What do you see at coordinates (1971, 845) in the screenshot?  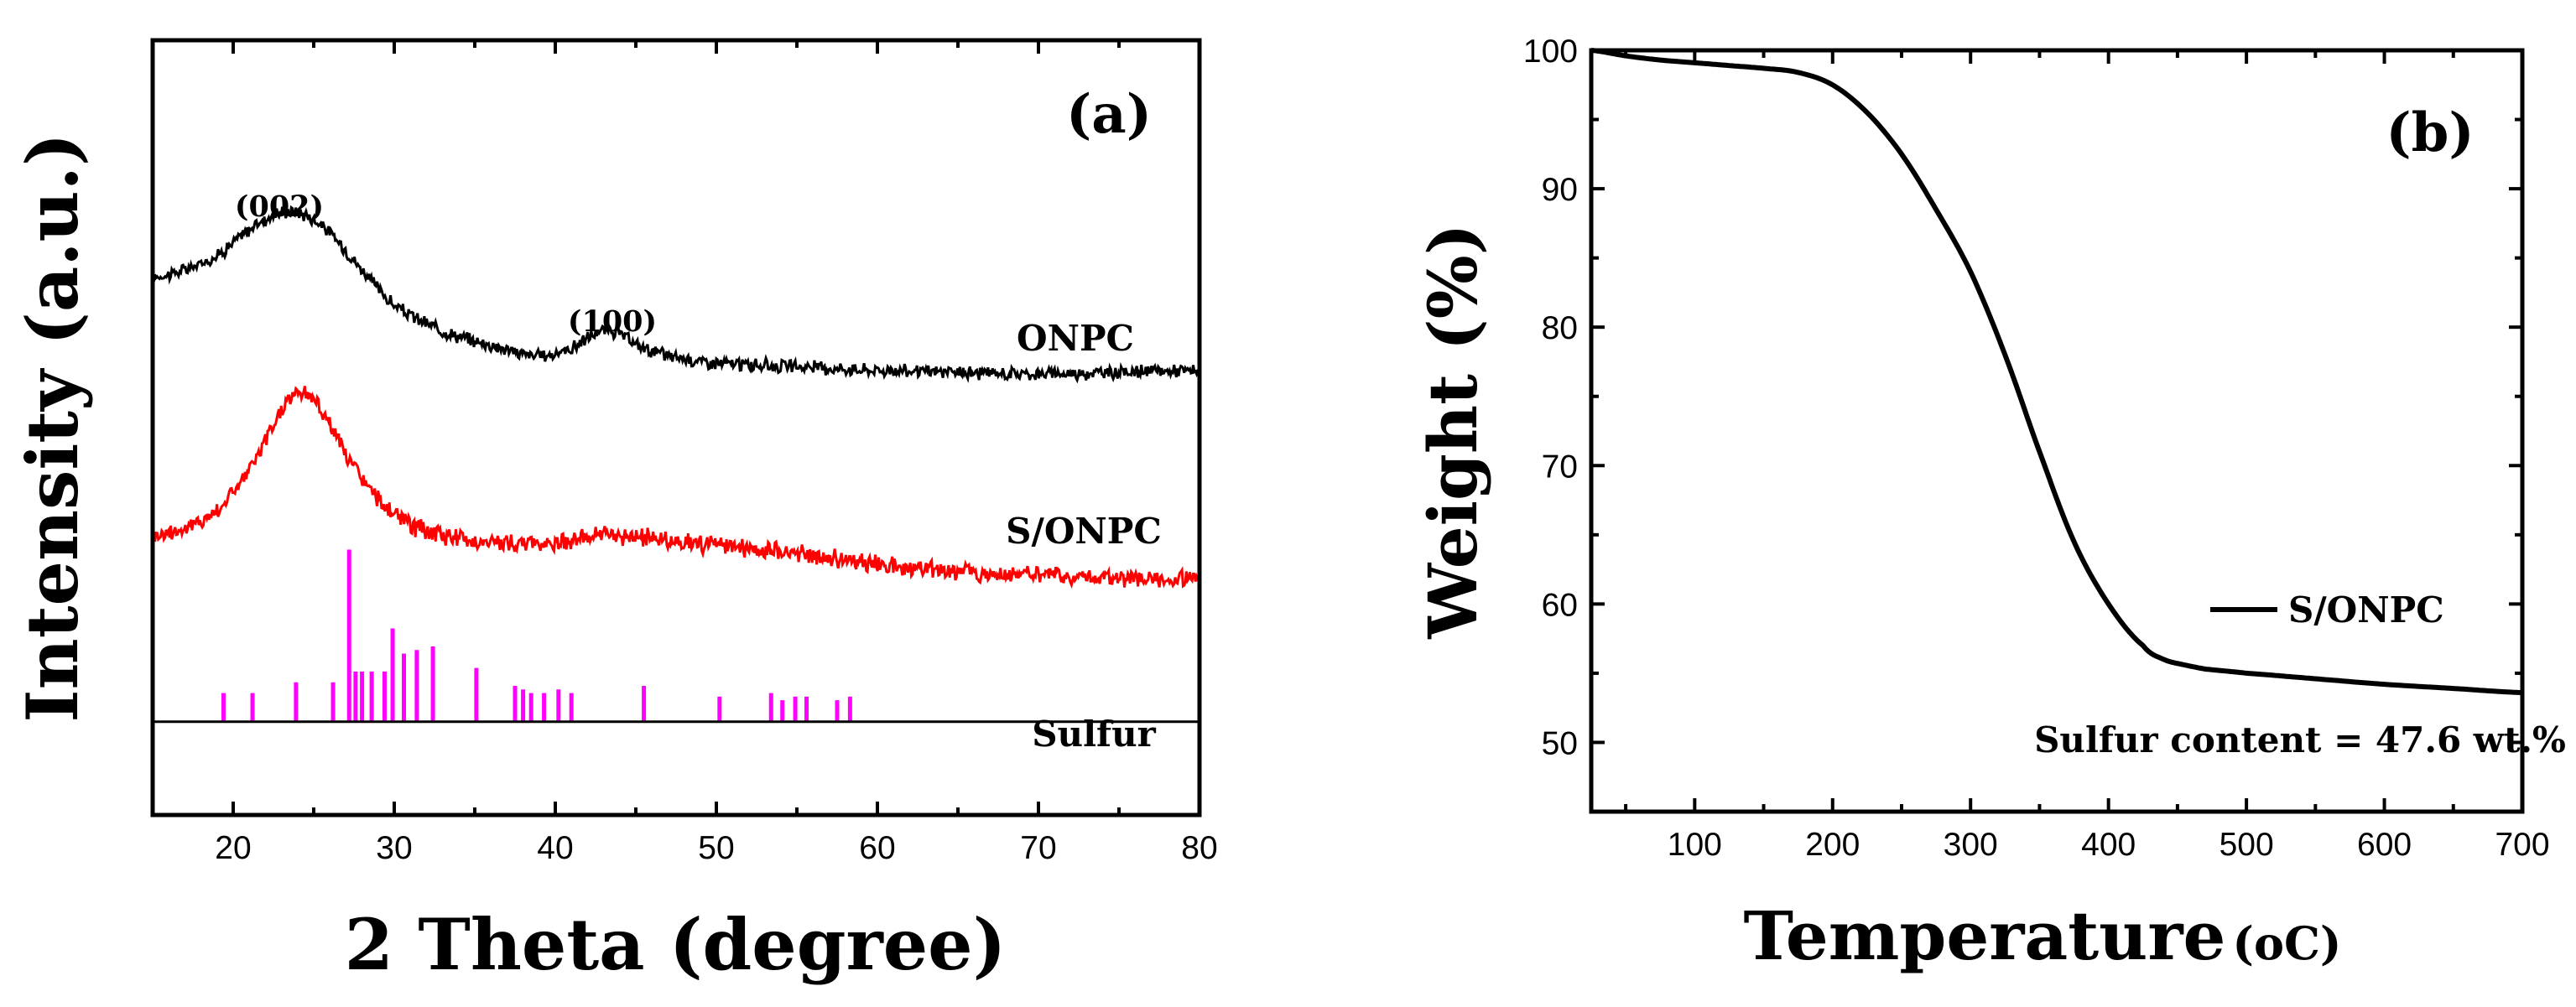 I see `x-tick-label: 300` at bounding box center [1971, 845].